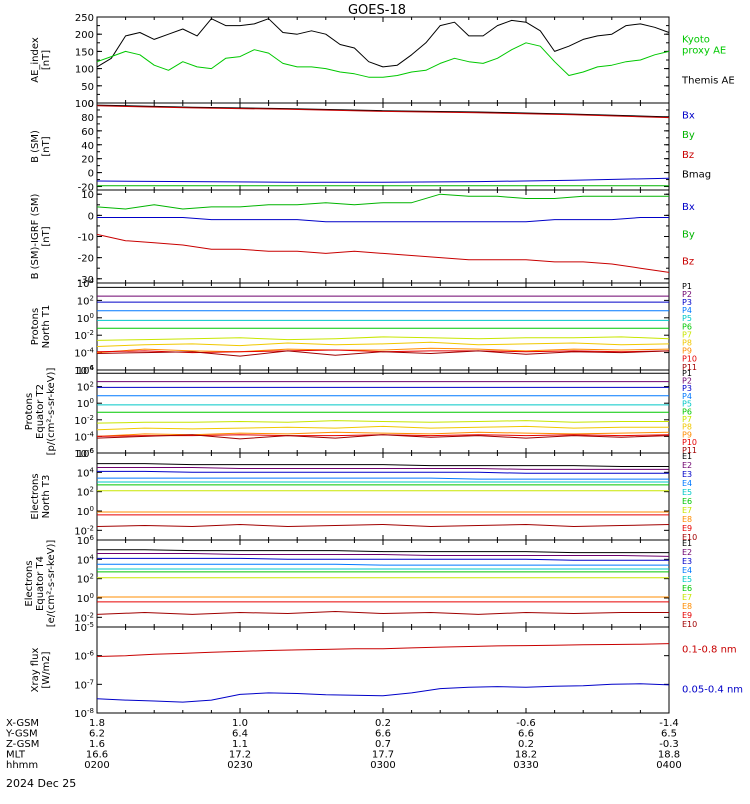 The height and width of the screenshot is (804, 750). I want to click on y-tick-label: 106, so click(86, 453).